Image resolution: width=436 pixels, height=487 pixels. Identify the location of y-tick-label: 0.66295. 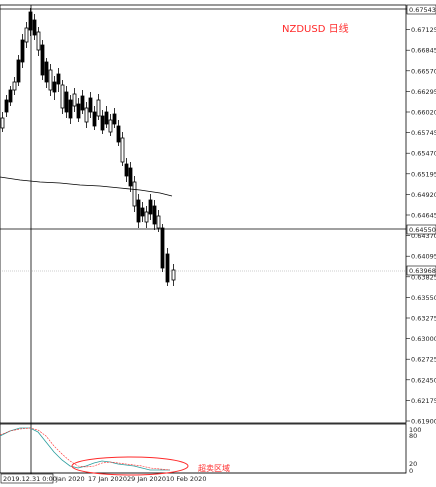
(423, 92).